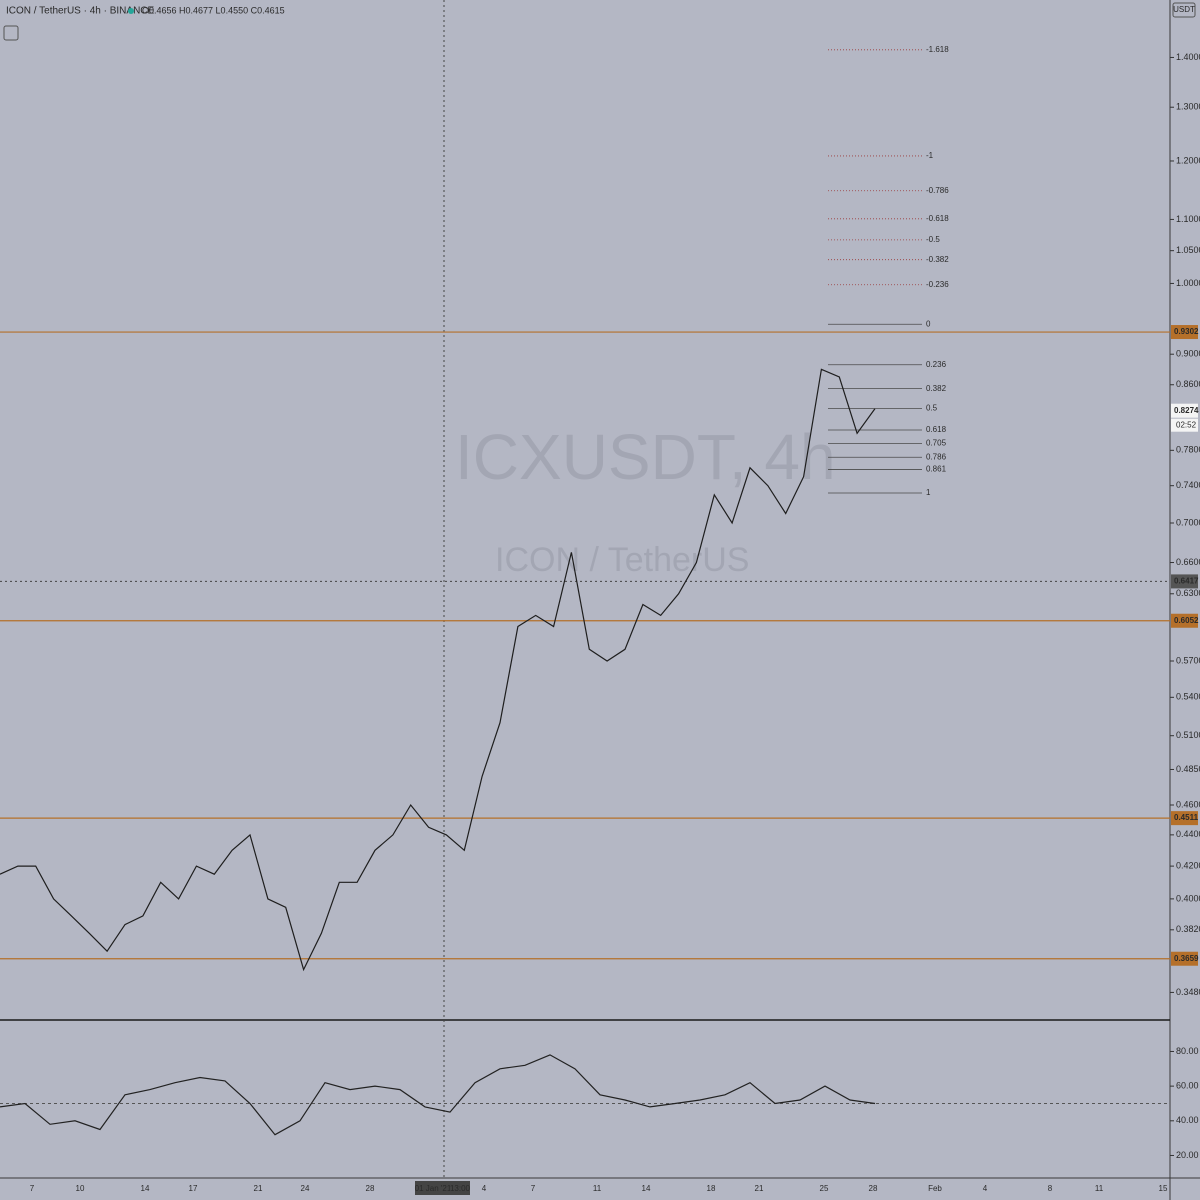 This screenshot has height=1200, width=1200. I want to click on y-tick-label: 20.00, so click(1187, 1155).